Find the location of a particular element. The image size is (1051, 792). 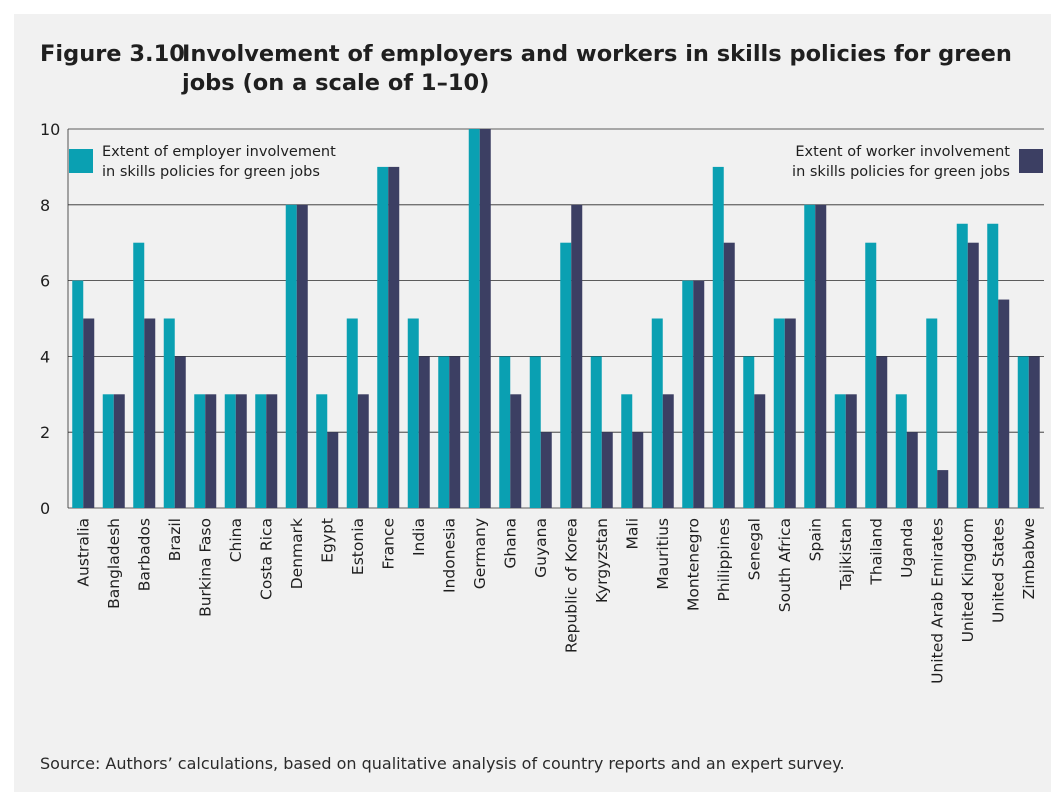

x-tick-label: Senegal is located at coordinates (754, 549).